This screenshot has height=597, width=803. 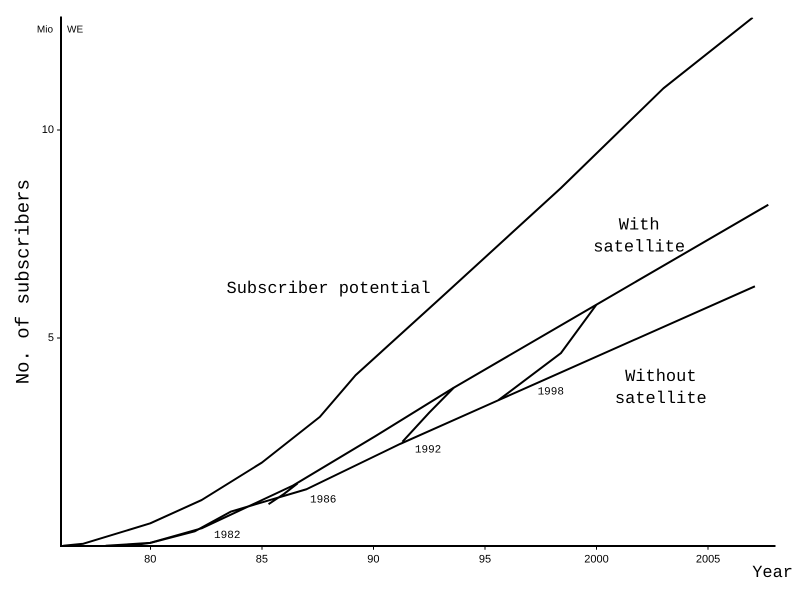 What do you see at coordinates (75, 30) in the screenshot?
I see `annotation: WE` at bounding box center [75, 30].